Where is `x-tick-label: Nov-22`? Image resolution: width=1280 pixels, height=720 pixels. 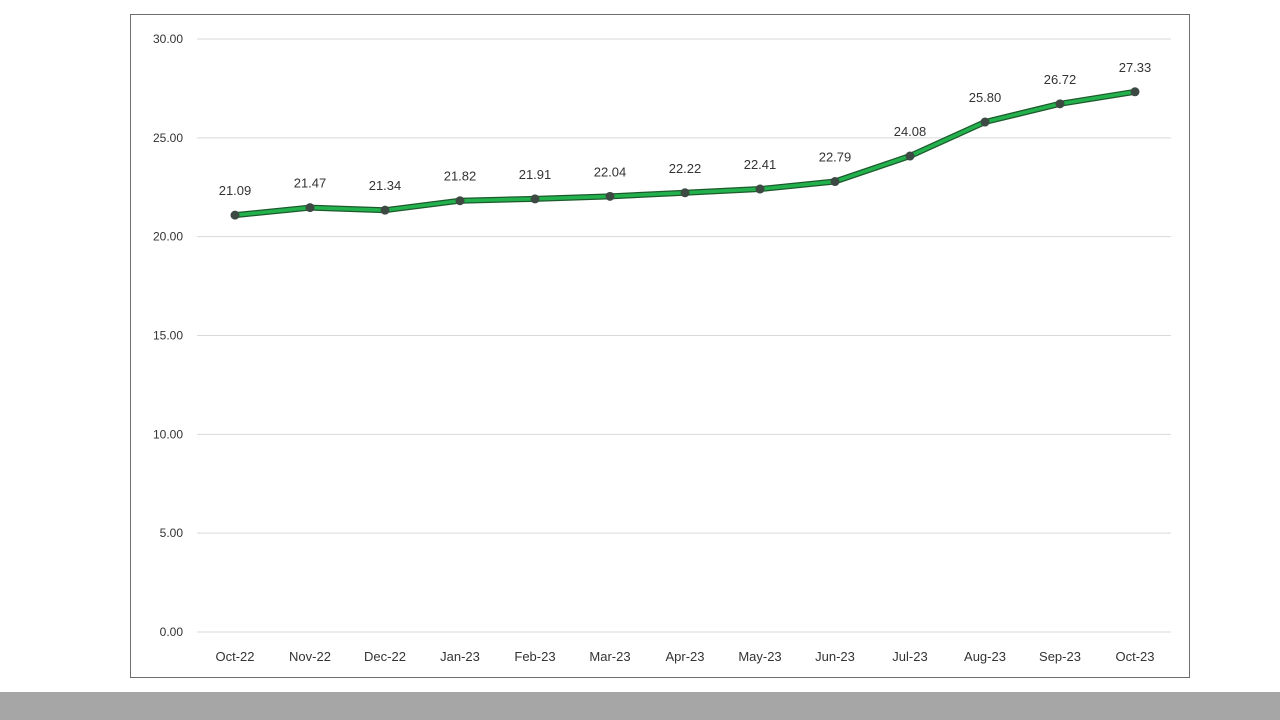
x-tick-label: Nov-22 is located at coordinates (310, 656).